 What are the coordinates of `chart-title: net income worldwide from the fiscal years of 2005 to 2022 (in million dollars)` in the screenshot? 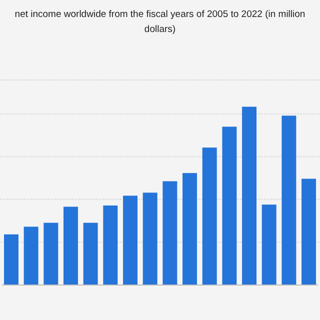 It's located at (160, 22).